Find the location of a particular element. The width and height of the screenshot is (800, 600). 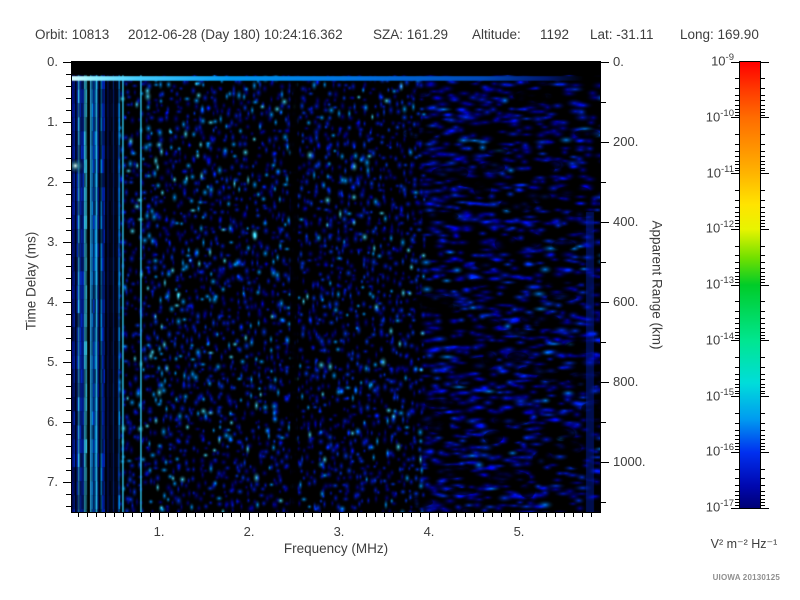

range-minor-tick is located at coordinates (603, 262).